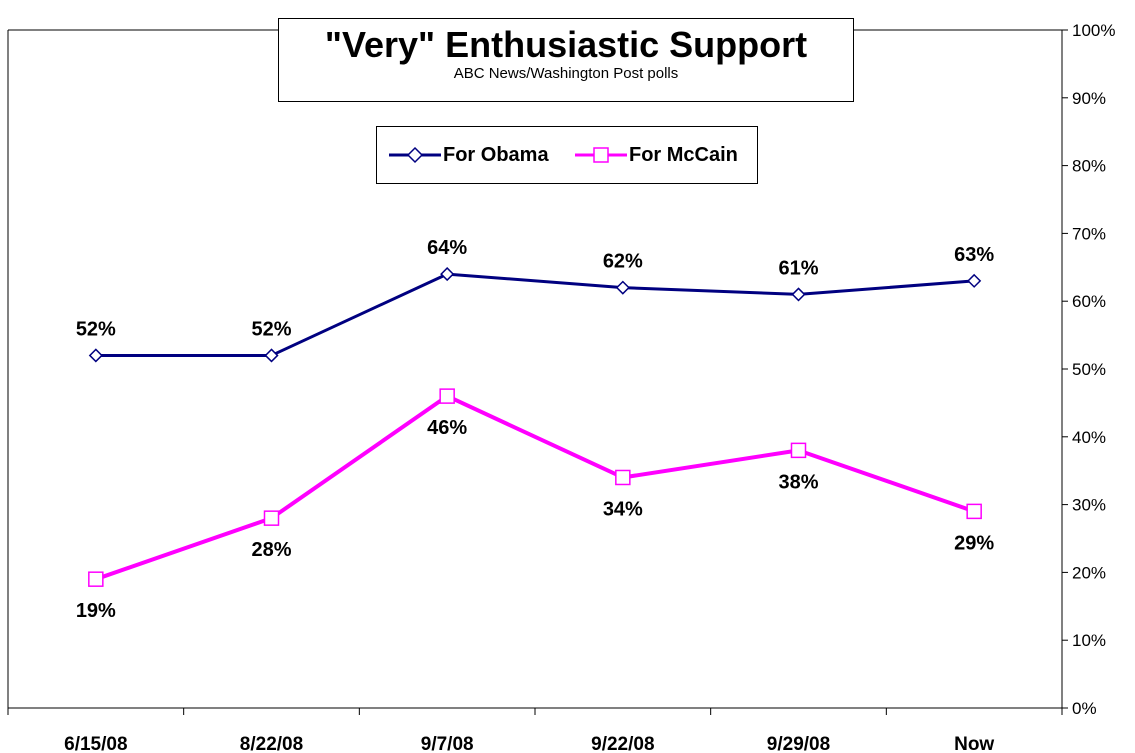 The width and height of the screenshot is (1135, 753). What do you see at coordinates (974, 743) in the screenshot?
I see `x-tick-label: Now` at bounding box center [974, 743].